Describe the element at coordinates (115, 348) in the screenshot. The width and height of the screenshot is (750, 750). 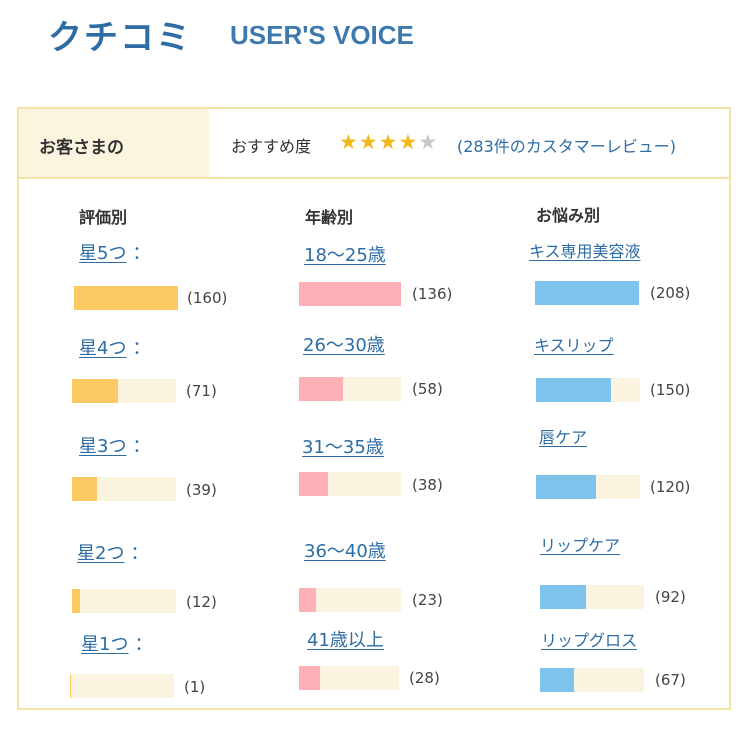
I see `rating-link-4: 星4つ：` at that location.